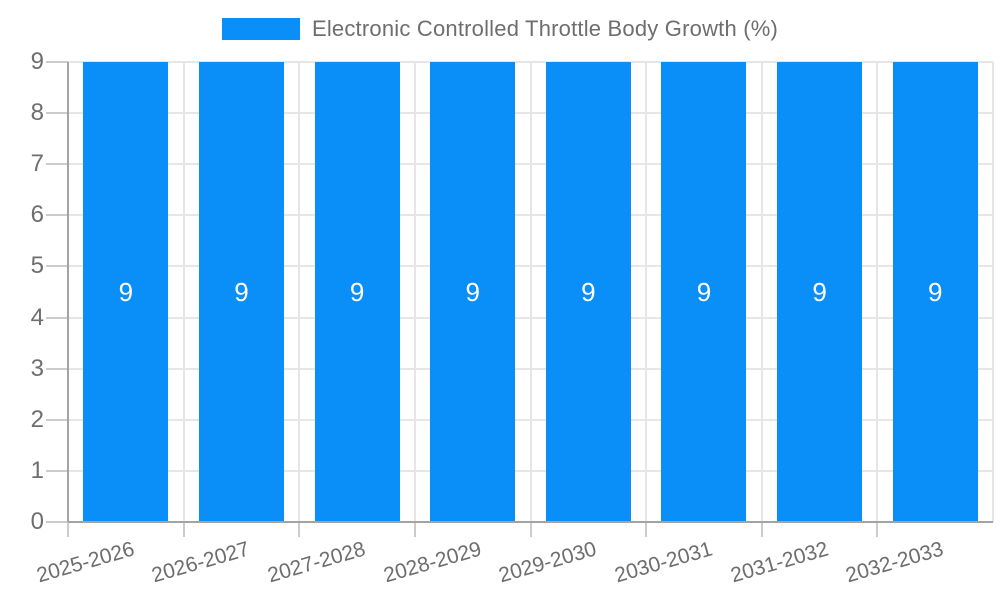 The width and height of the screenshot is (1000, 600). What do you see at coordinates (37, 215) in the screenshot?
I see `y-axis-label: 6` at bounding box center [37, 215].